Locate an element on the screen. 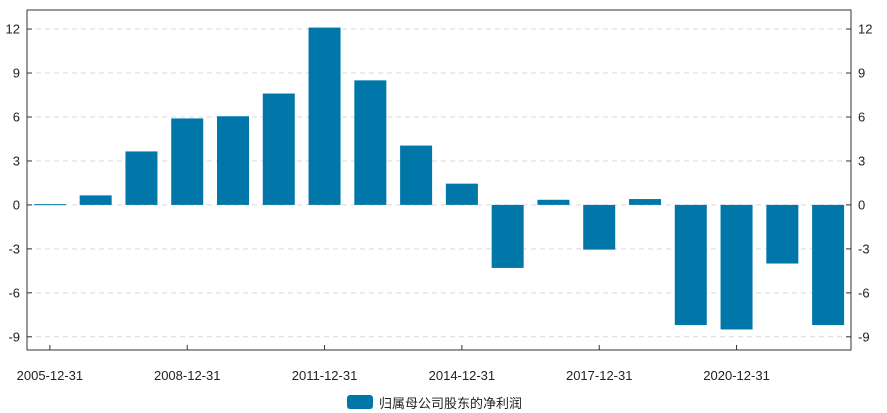  x-tick-label: 2011-12-31 is located at coordinates (325, 375).